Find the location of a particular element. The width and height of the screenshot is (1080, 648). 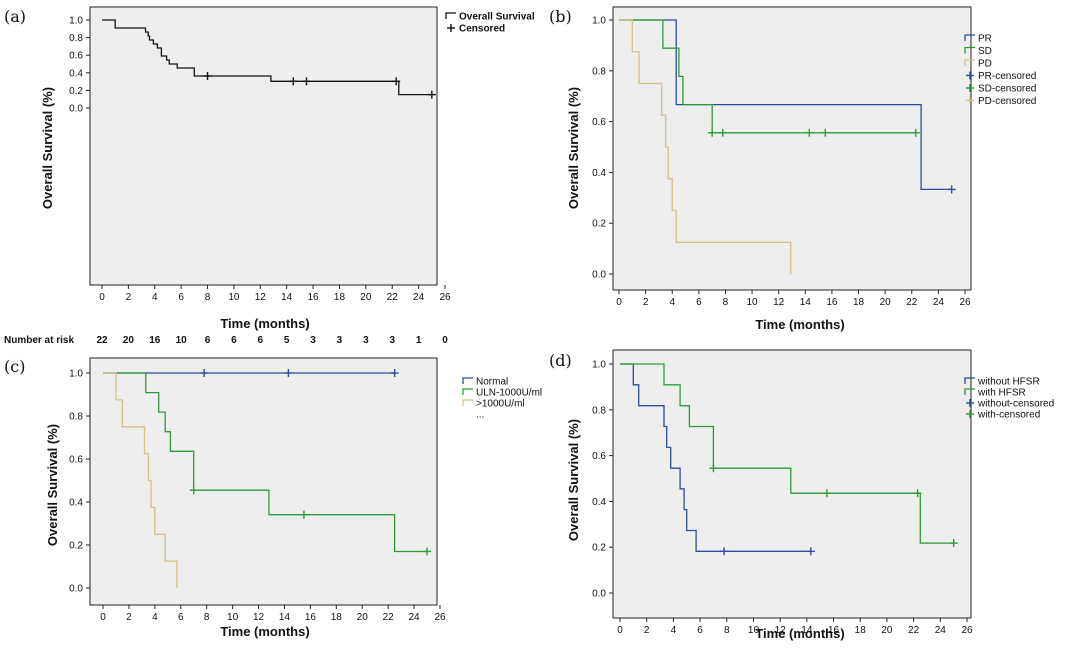

series-line-pr is located at coordinates (785, 105).